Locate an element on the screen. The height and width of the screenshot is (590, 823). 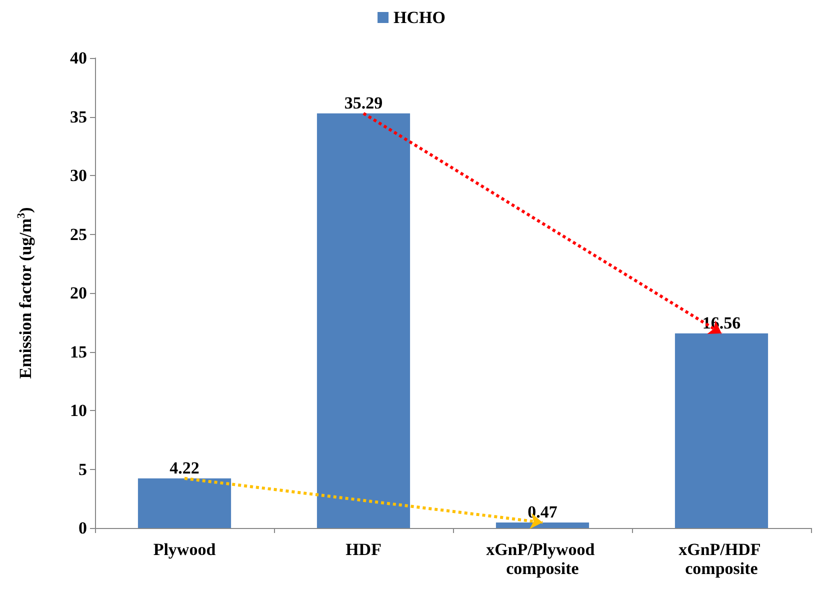
y-tick-label: 5 is located at coordinates (82, 469).